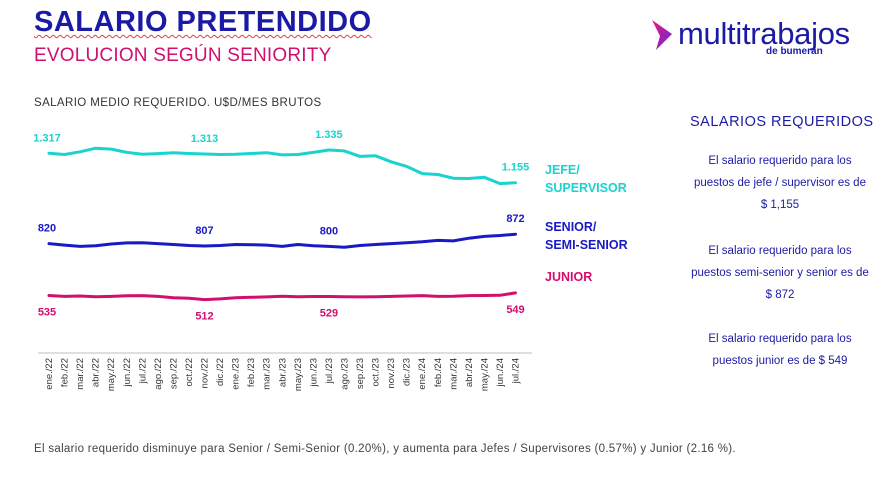 The image size is (886, 491). What do you see at coordinates (571, 227) in the screenshot?
I see `legend-label: SENIOR/` at bounding box center [571, 227].